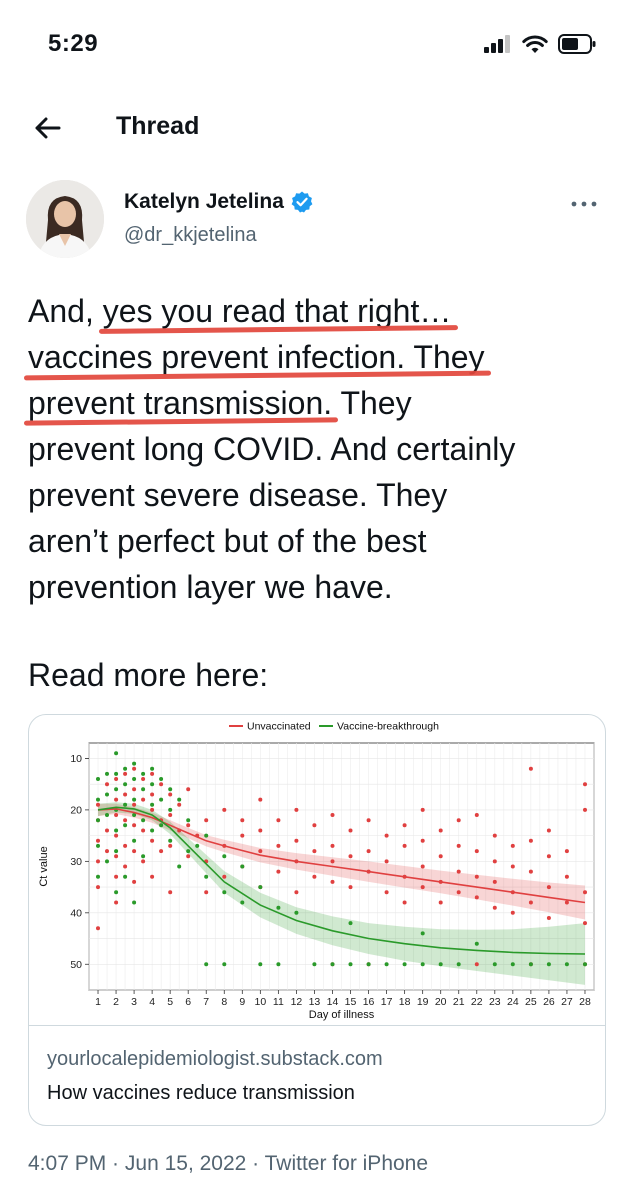 Image resolution: width=626 pixels, height=1200 pixels. What do you see at coordinates (190, 235) in the screenshot?
I see `author-handle: @dr_kkjetelina` at bounding box center [190, 235].